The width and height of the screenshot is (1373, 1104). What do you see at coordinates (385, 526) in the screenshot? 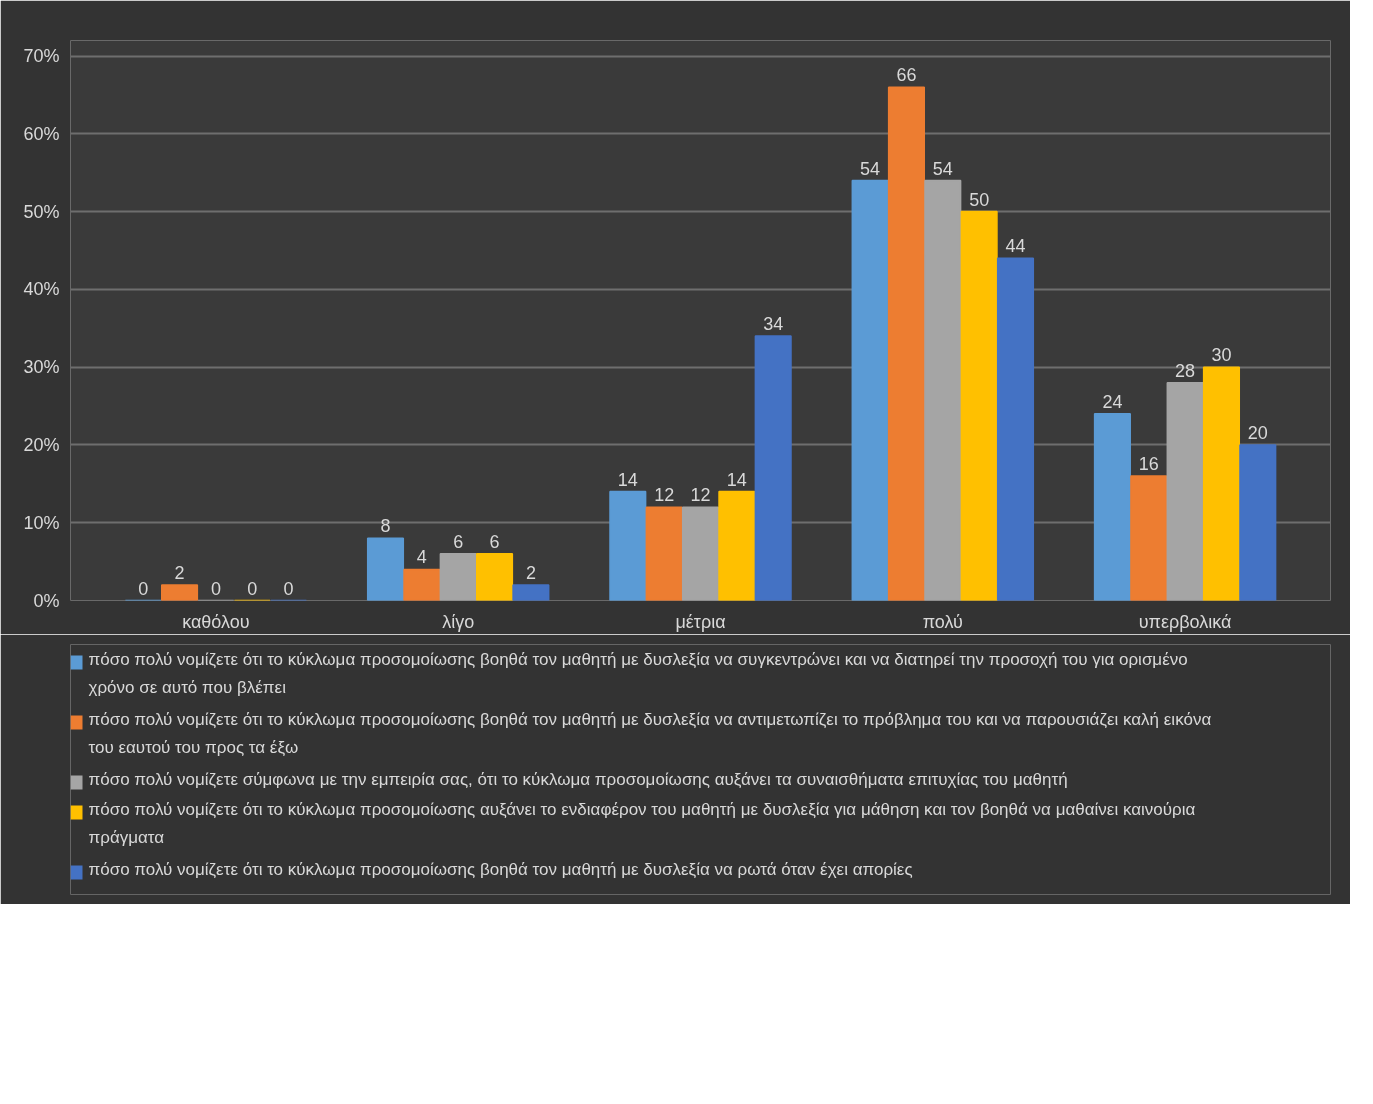
I see `data-label: 8` at bounding box center [385, 526].